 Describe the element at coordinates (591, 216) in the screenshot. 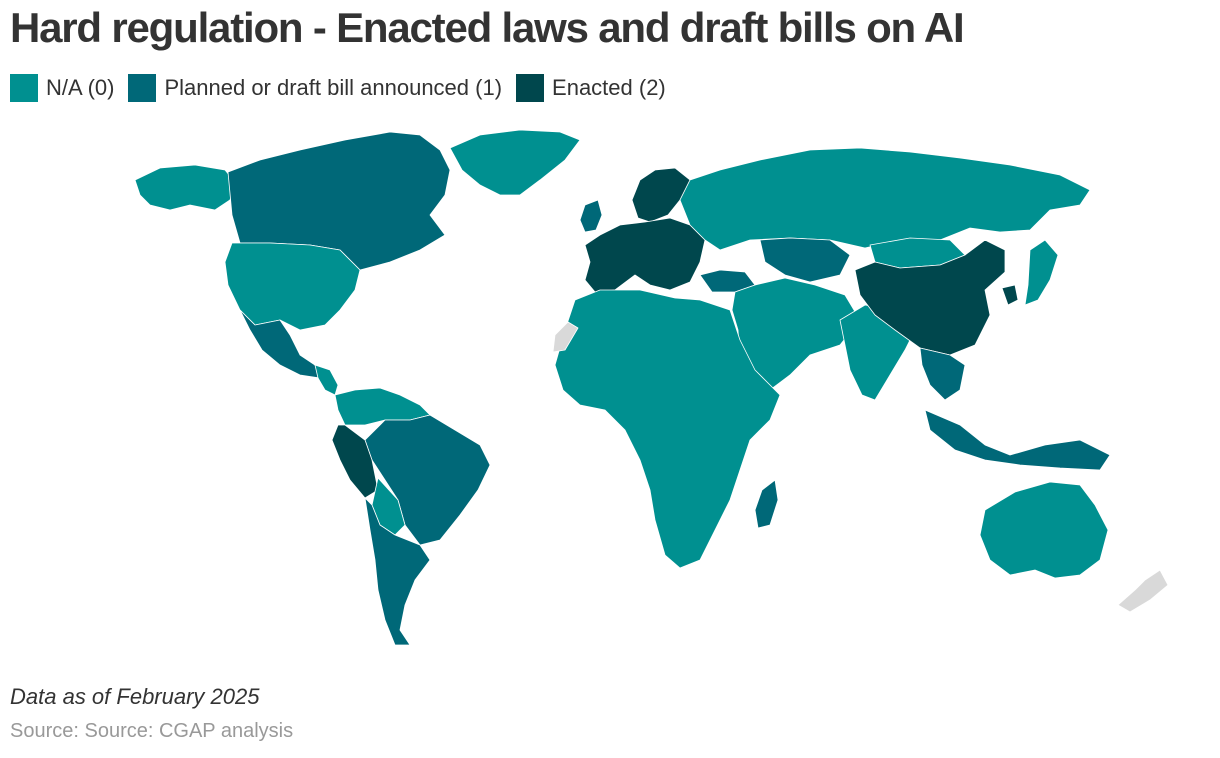

I see `region-uk` at that location.